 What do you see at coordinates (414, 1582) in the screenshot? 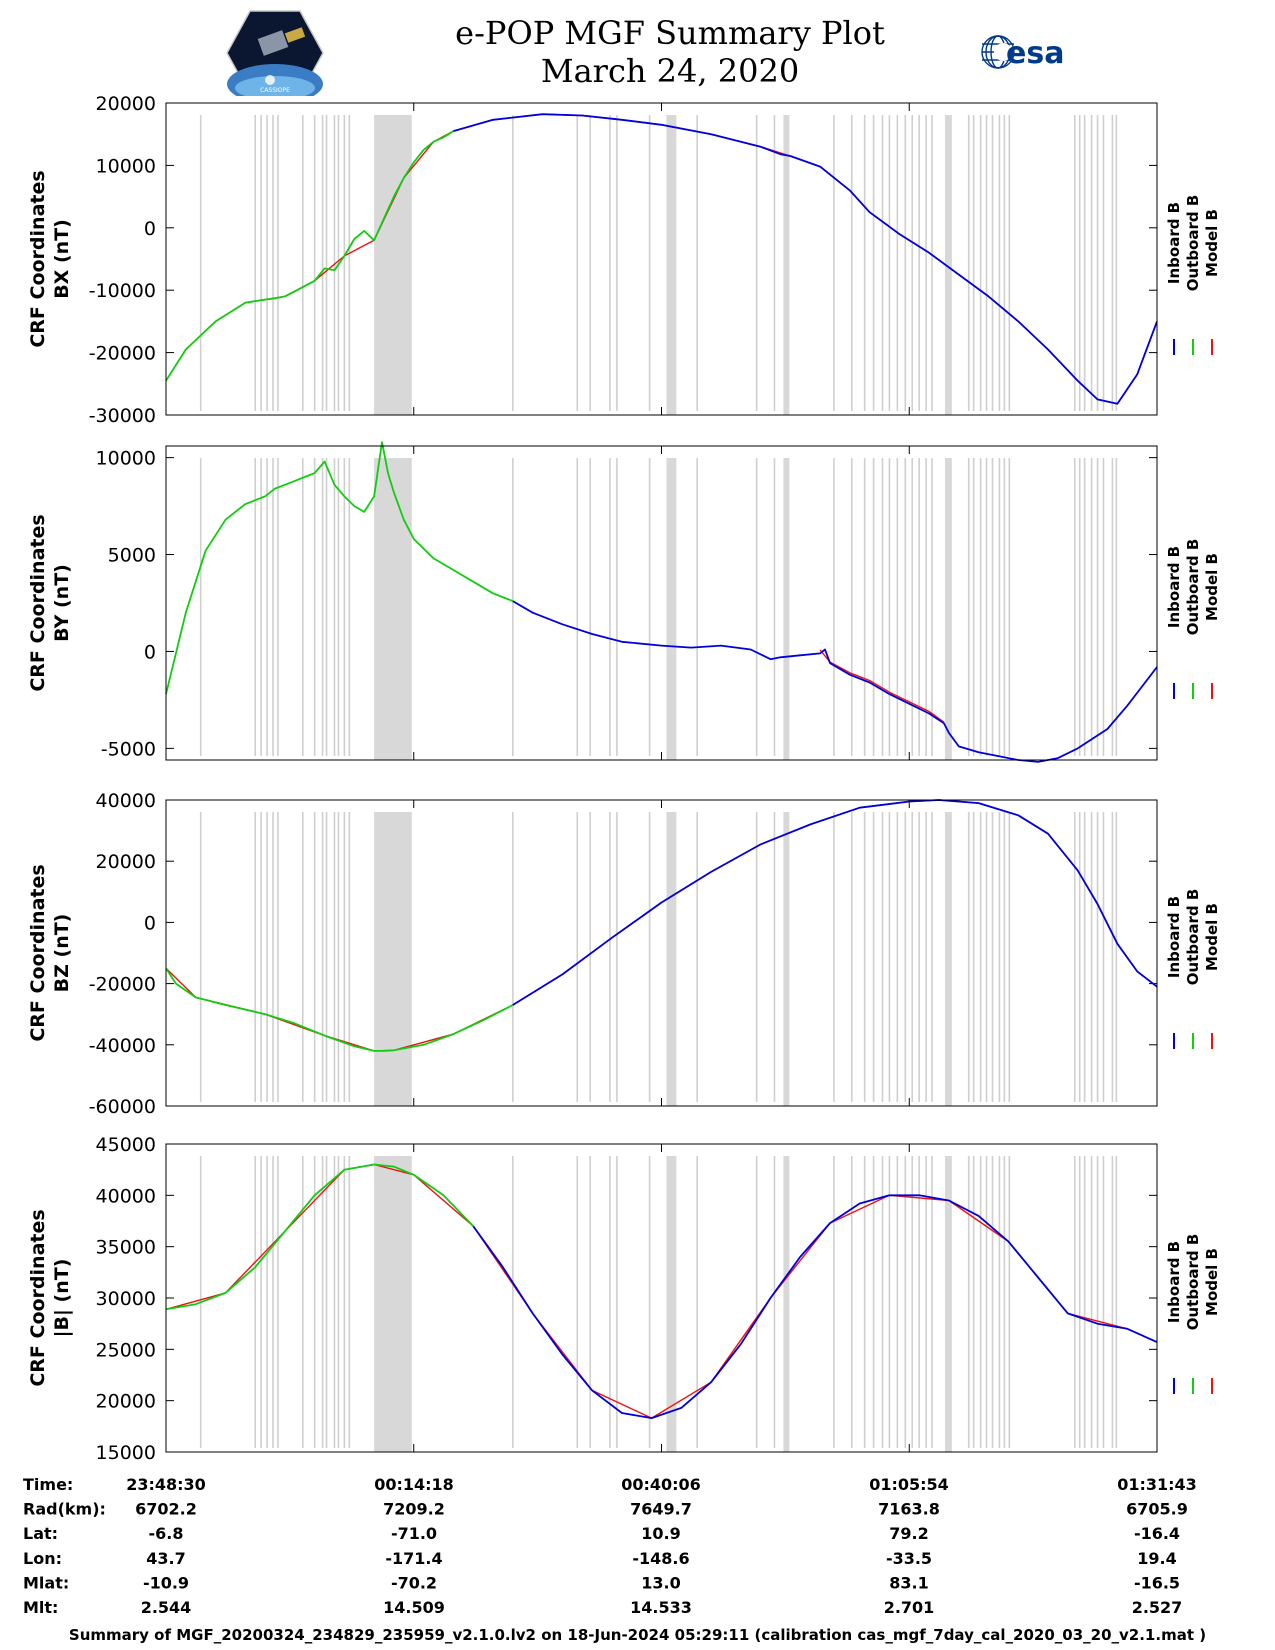
I see `orbit-cell: -70.2` at bounding box center [414, 1582].